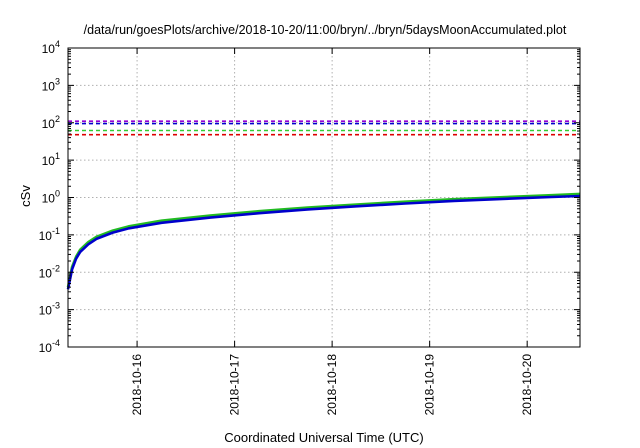 The height and width of the screenshot is (448, 640). What do you see at coordinates (51, 122) in the screenshot?
I see `y-tick-label: 10²` at bounding box center [51, 122].